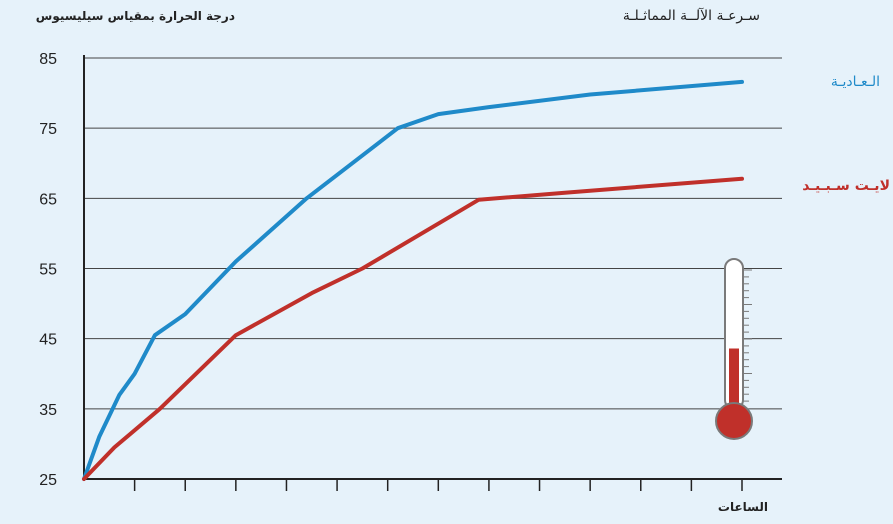 This screenshot has width=893, height=524. I want to click on y-tick-label: 55, so click(48, 270).